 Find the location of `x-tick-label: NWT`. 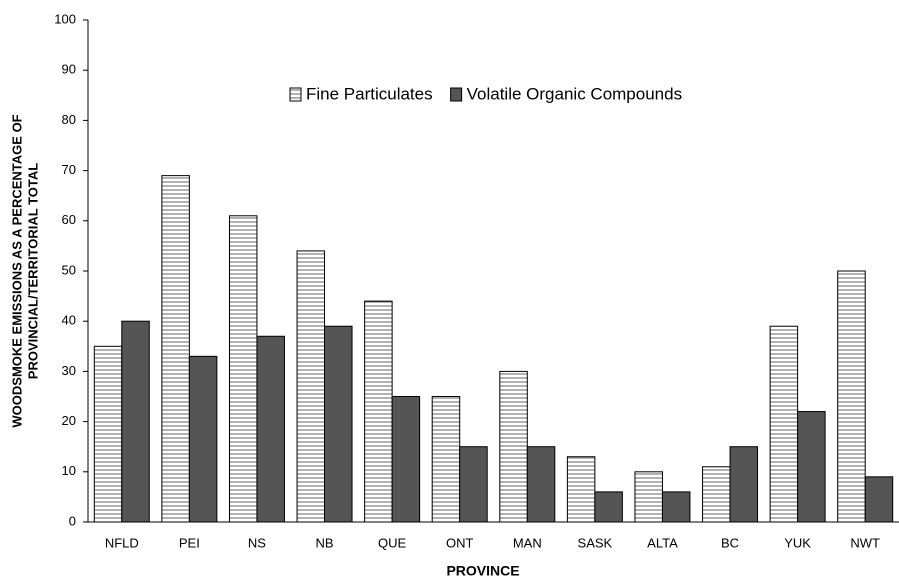

x-tick-label: NWT is located at coordinates (865, 542).